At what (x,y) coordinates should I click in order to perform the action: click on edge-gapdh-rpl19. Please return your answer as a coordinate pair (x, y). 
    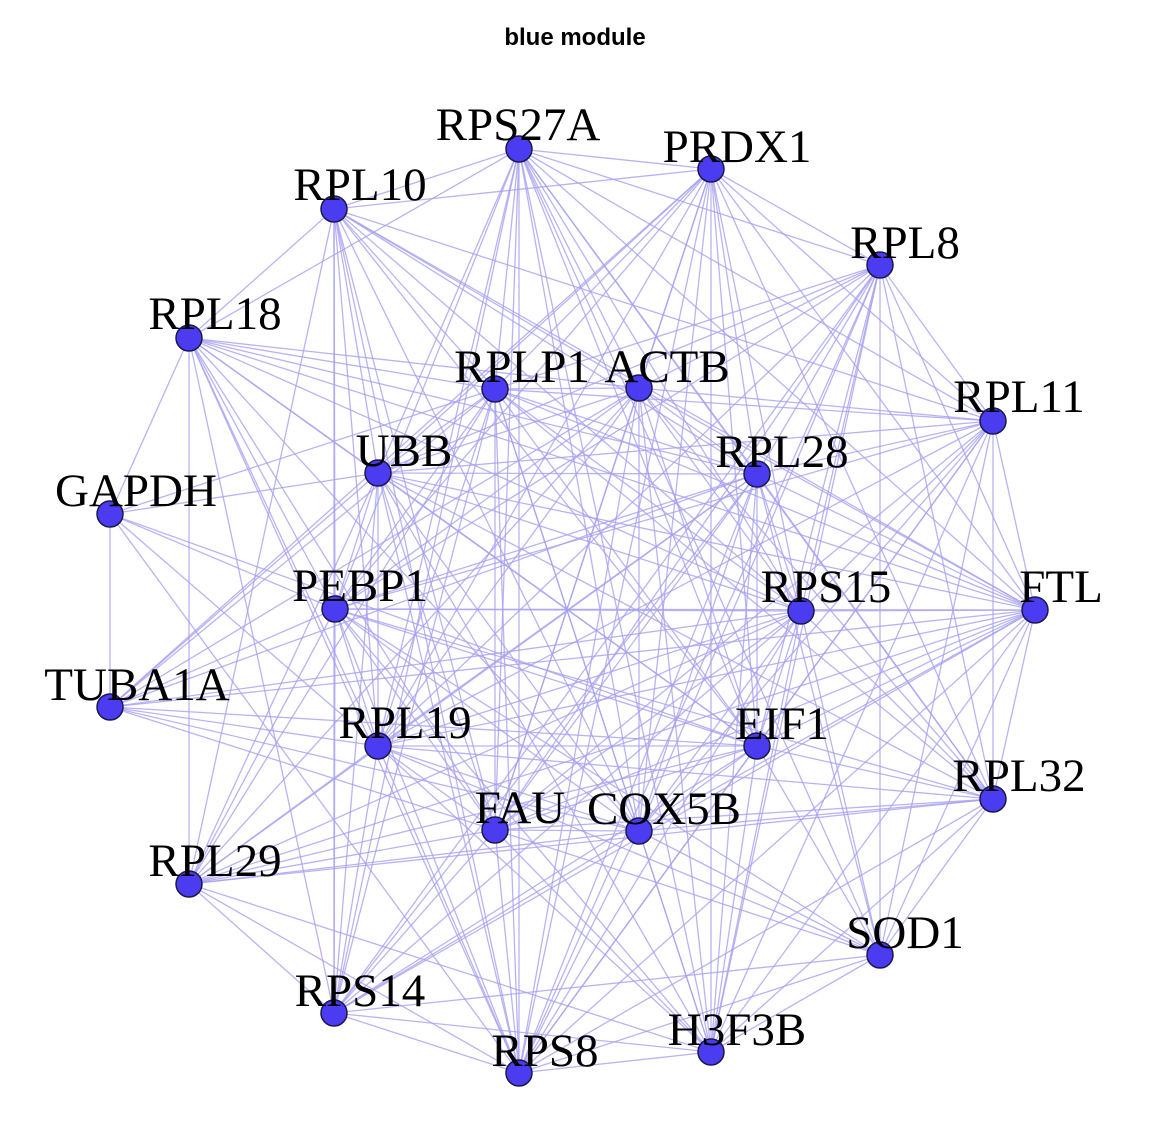
    Looking at the image, I should click on (244, 630).